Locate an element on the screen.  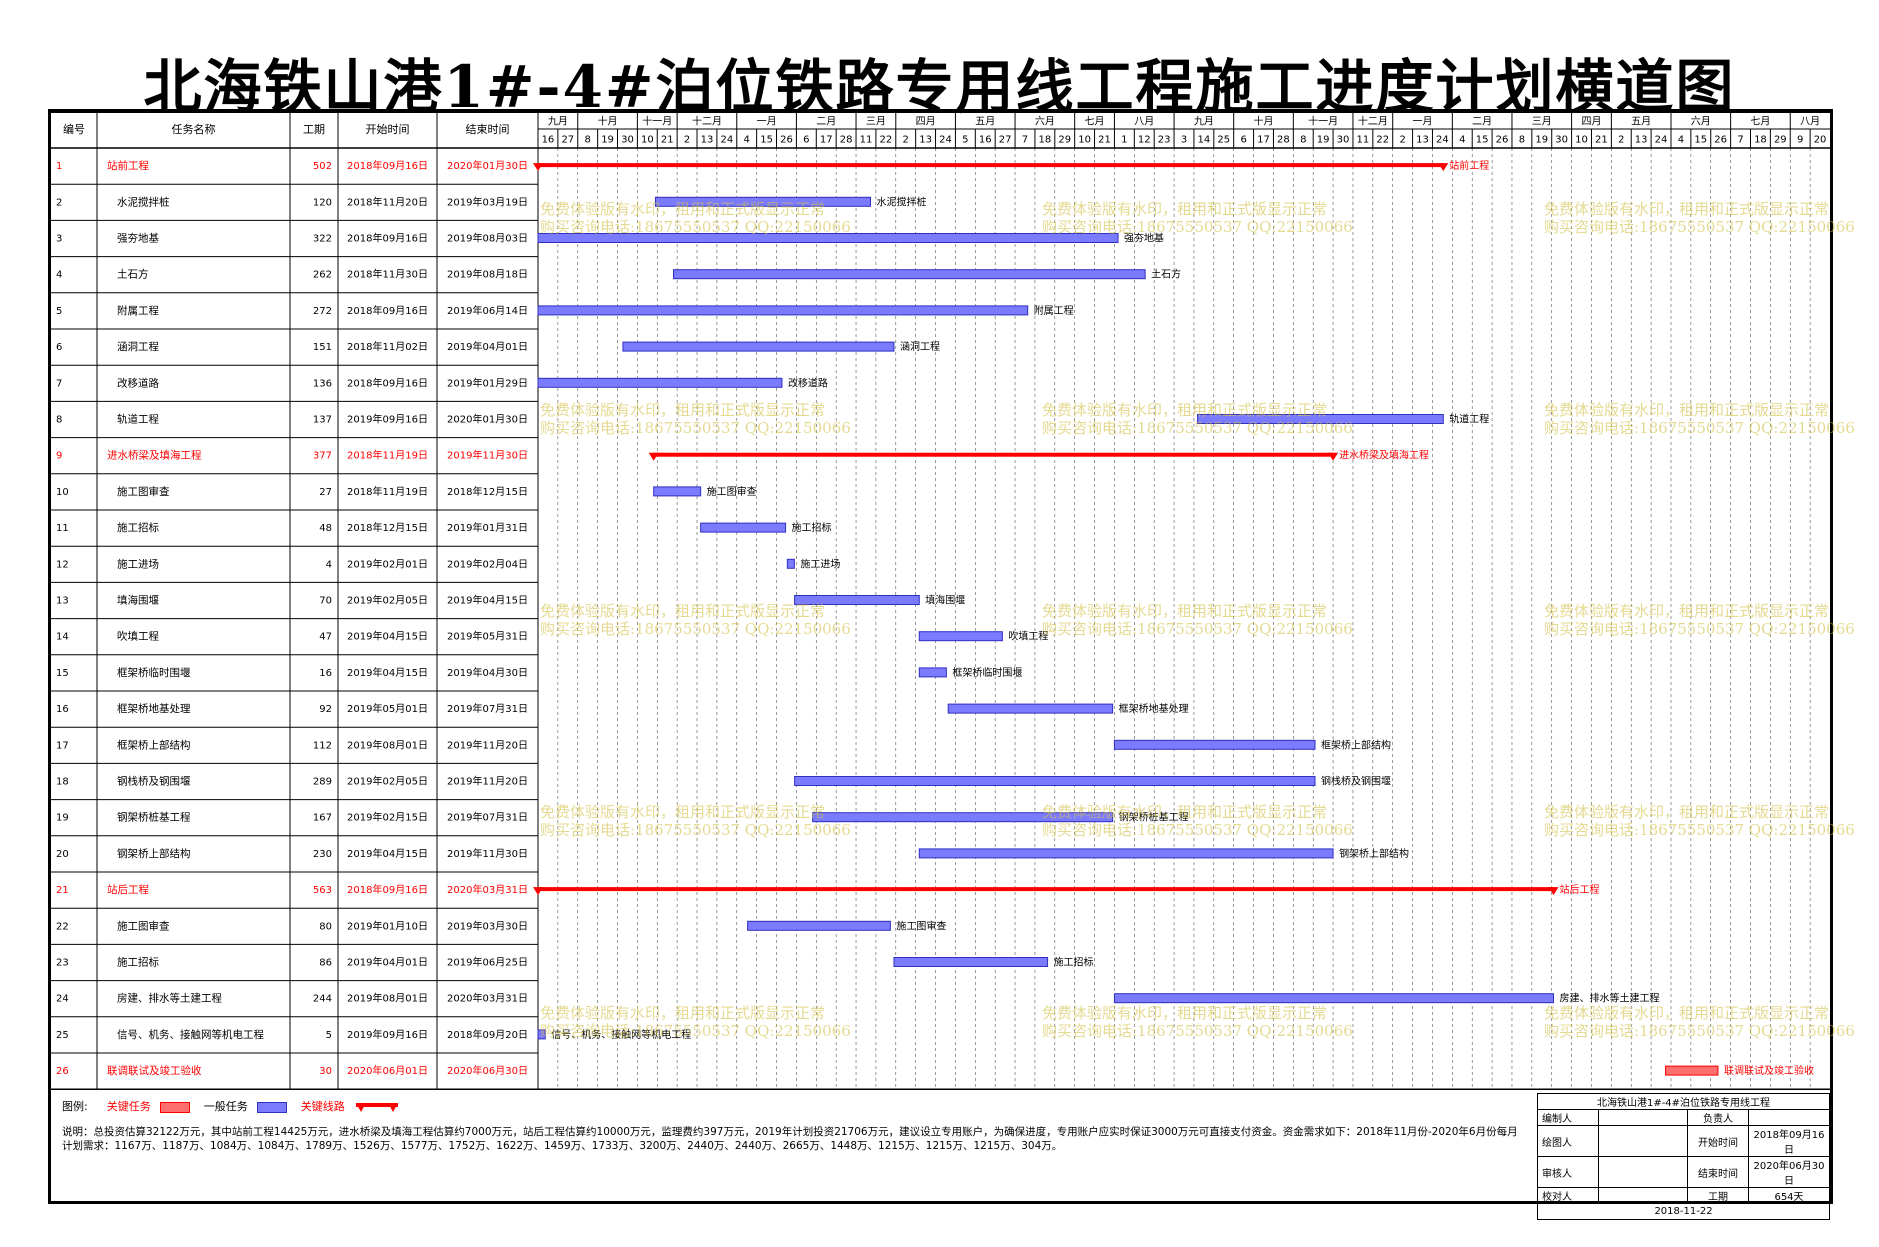
task-end: 2019年01月29日 is located at coordinates (487, 382).